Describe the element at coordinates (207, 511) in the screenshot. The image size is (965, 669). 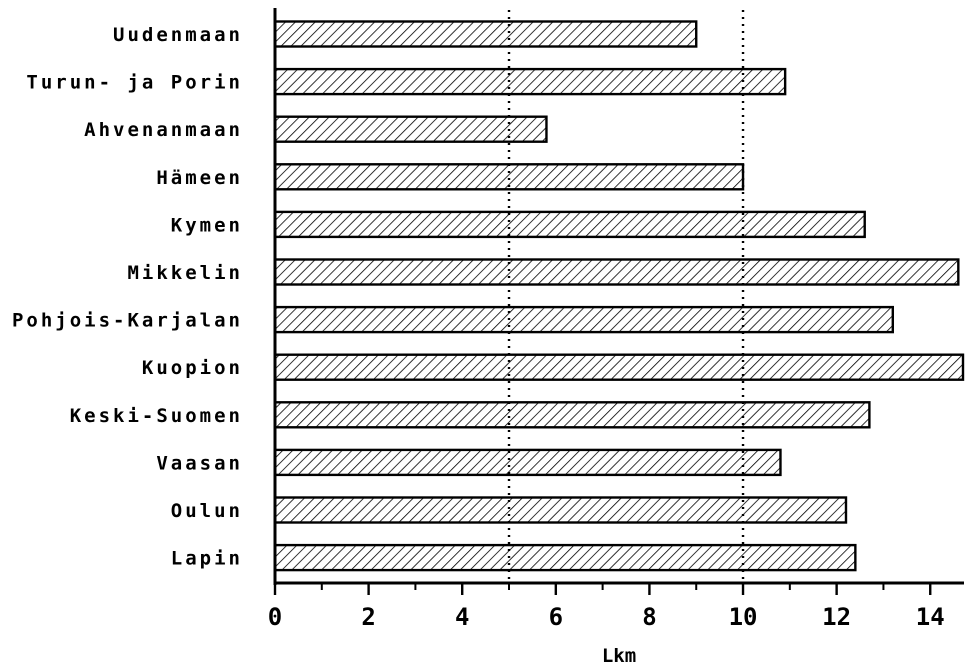
I see `category-label: Oulun` at that location.